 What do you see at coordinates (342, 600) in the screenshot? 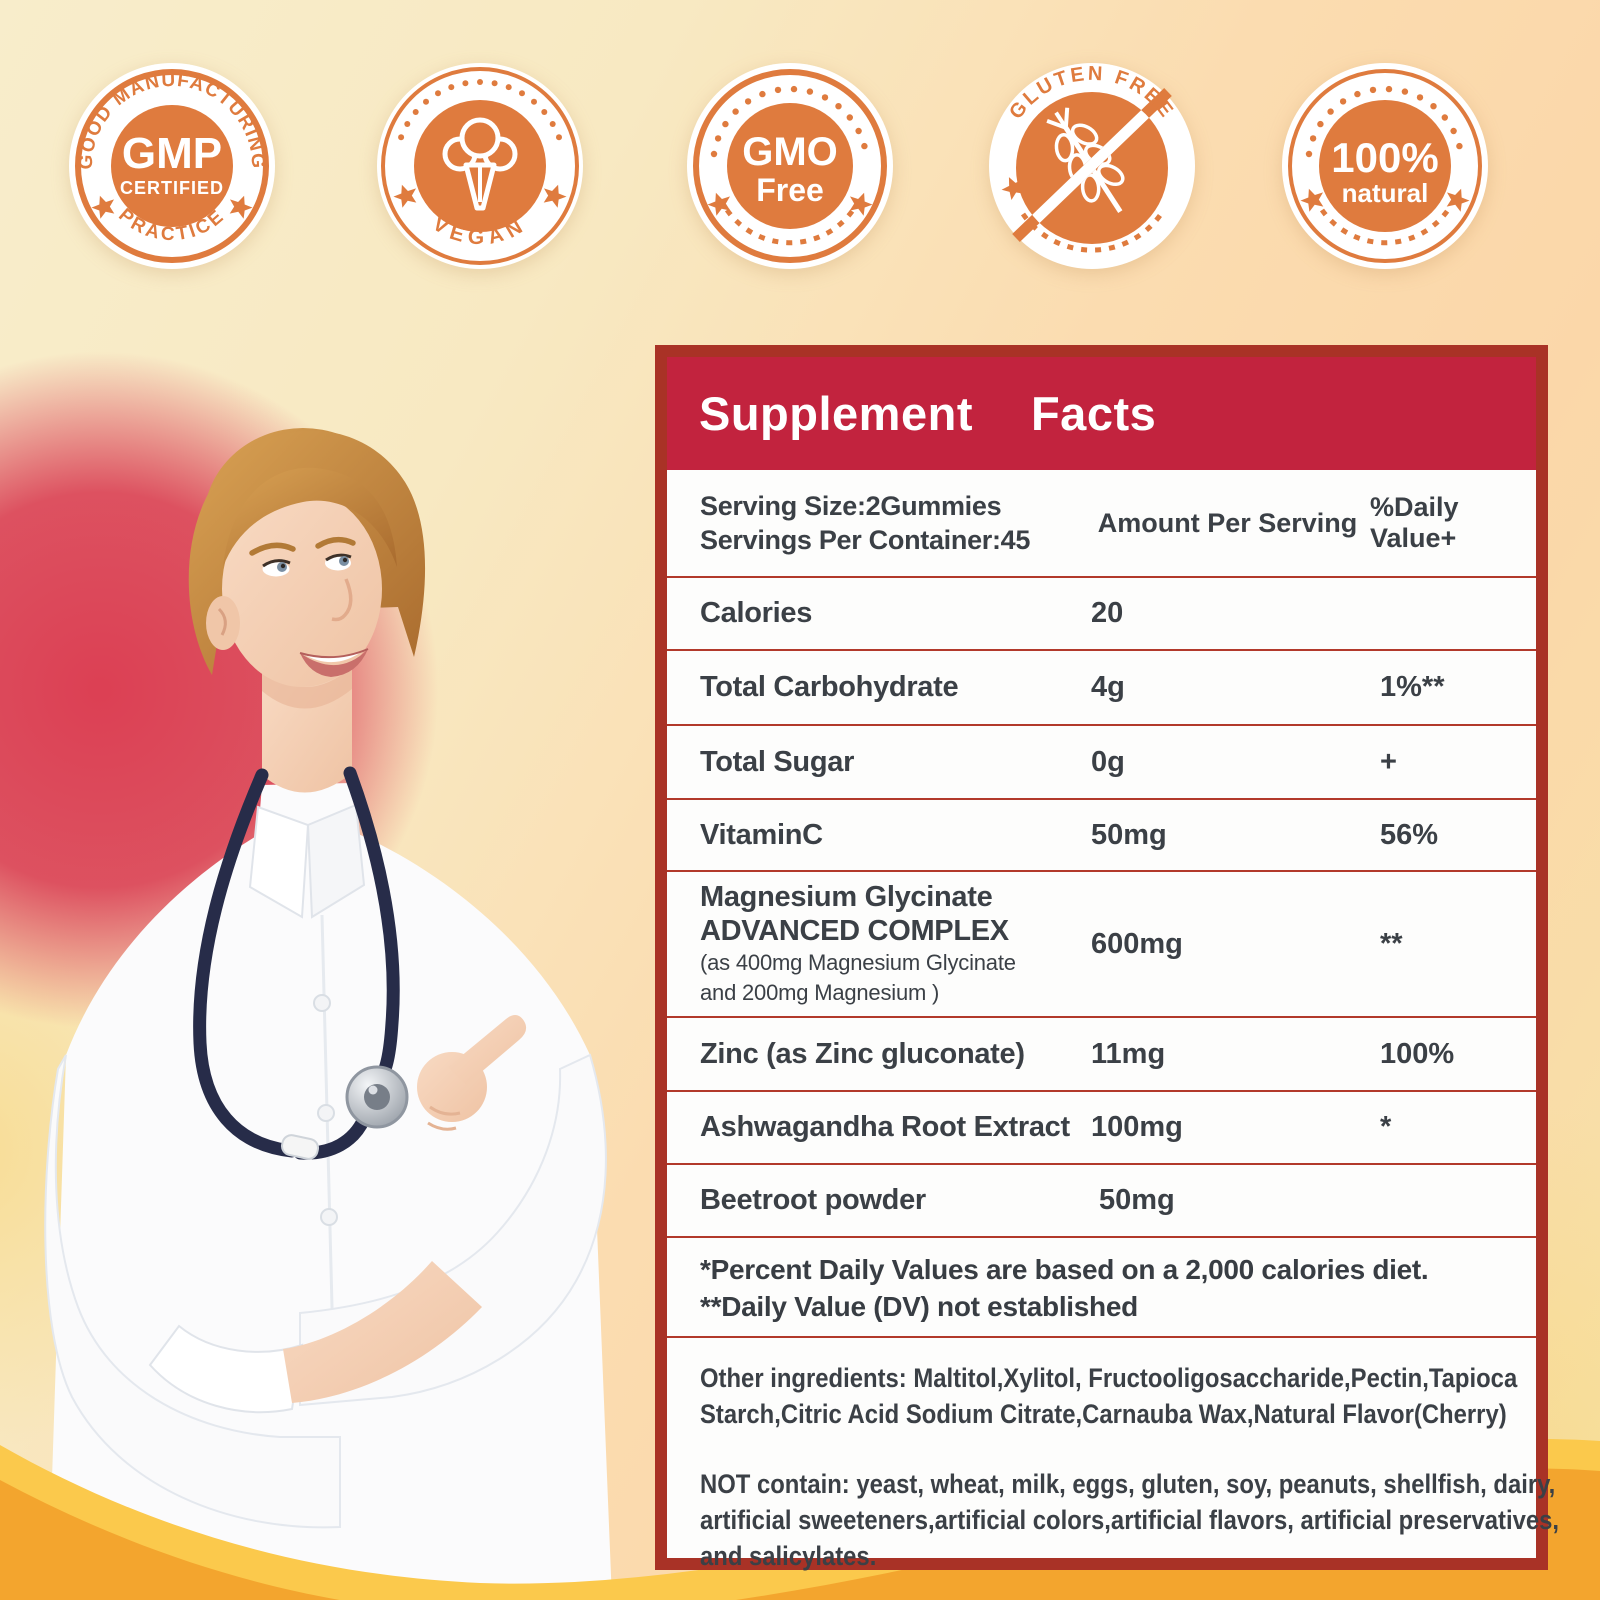
I see `nose` at bounding box center [342, 600].